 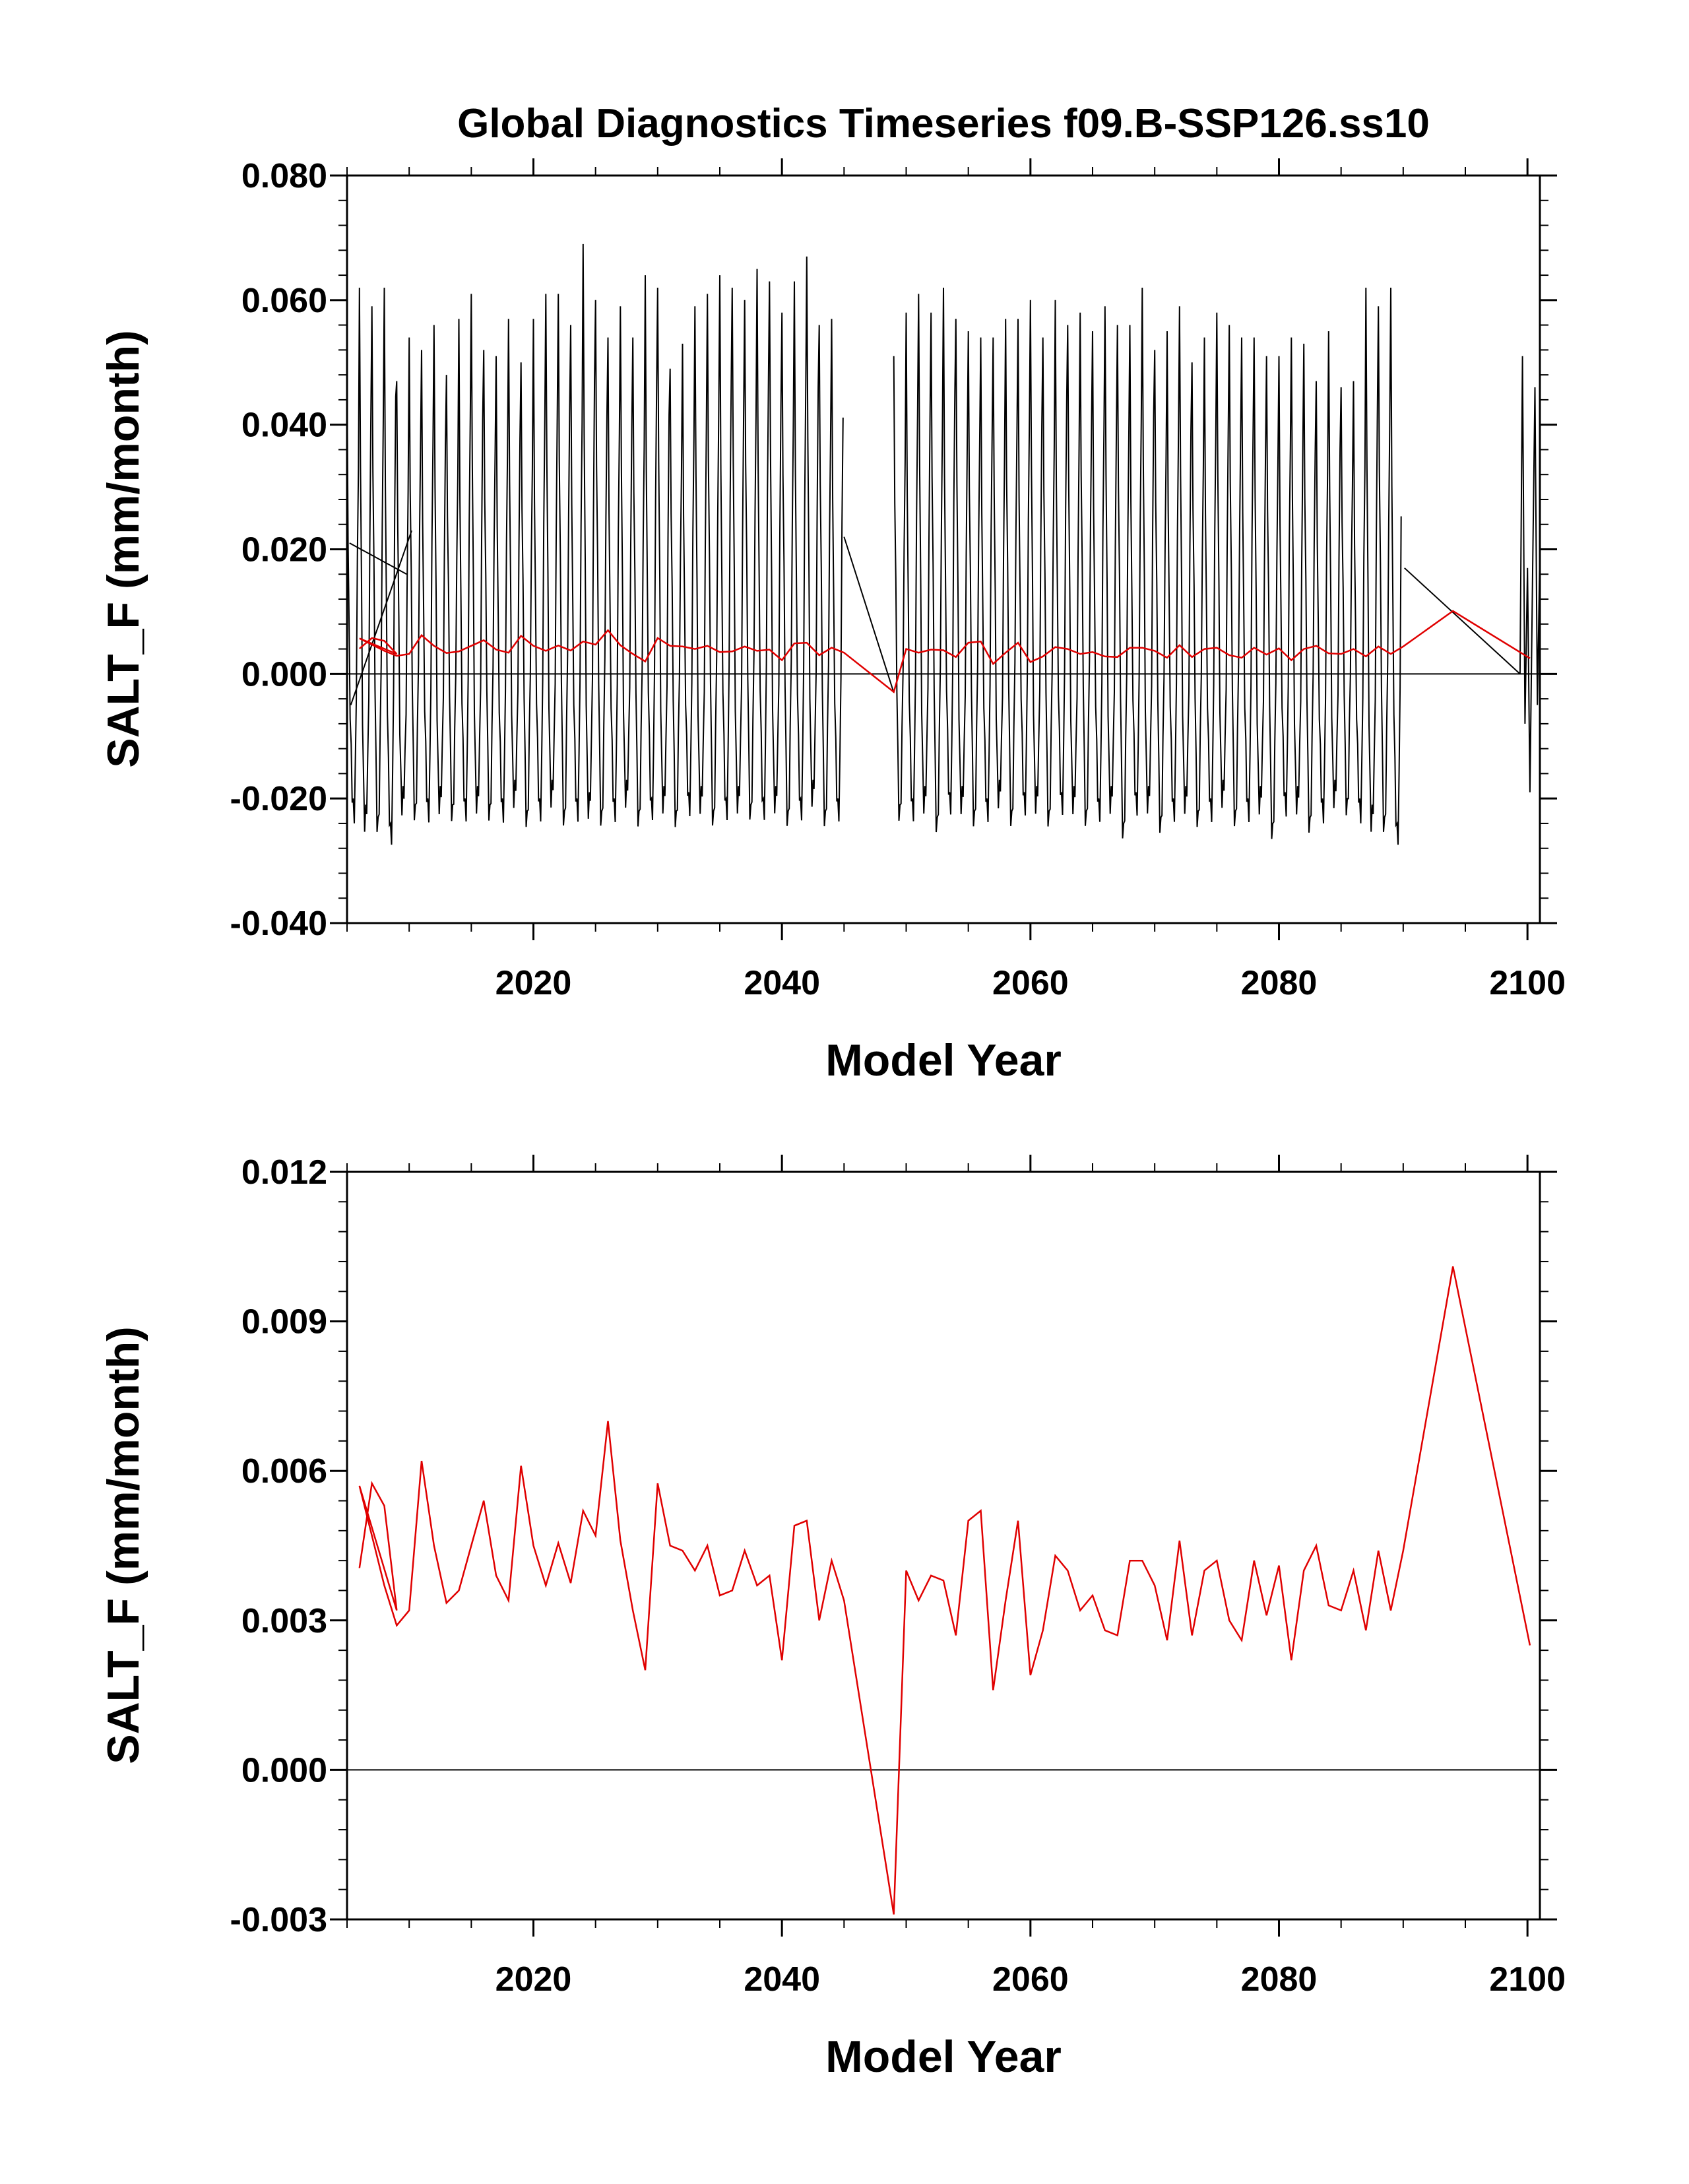 I want to click on bottom-x-tick-label-2040: 2040, so click(x=782, y=1979).